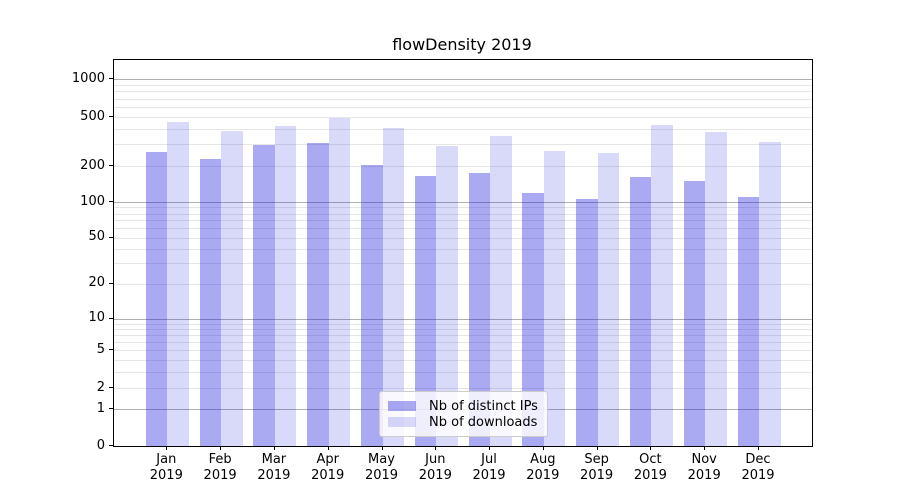 The image size is (900, 500). Describe the element at coordinates (92, 201) in the screenshot. I see `y-tick-label: 100` at that location.